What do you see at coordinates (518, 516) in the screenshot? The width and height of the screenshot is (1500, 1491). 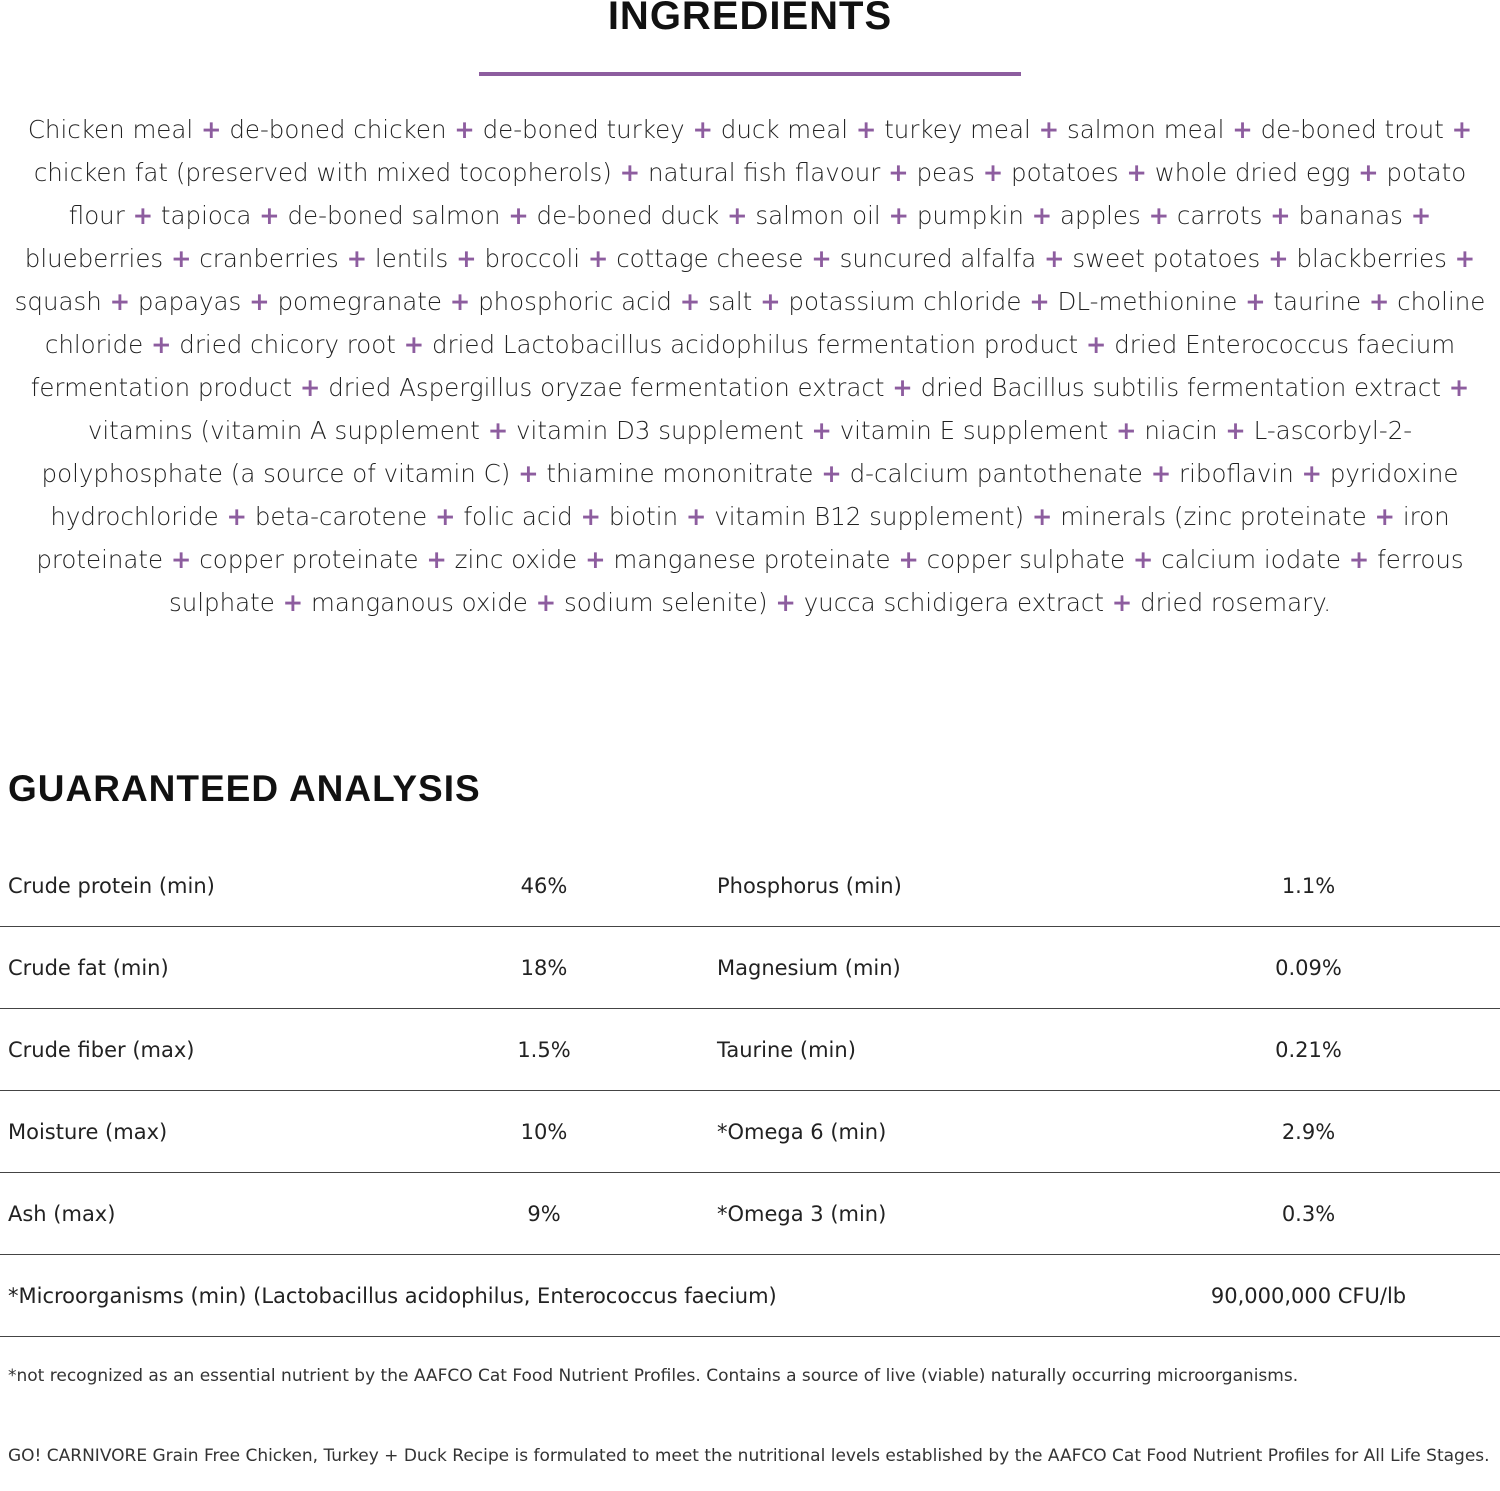 I see `ingredient: folic acid` at bounding box center [518, 516].